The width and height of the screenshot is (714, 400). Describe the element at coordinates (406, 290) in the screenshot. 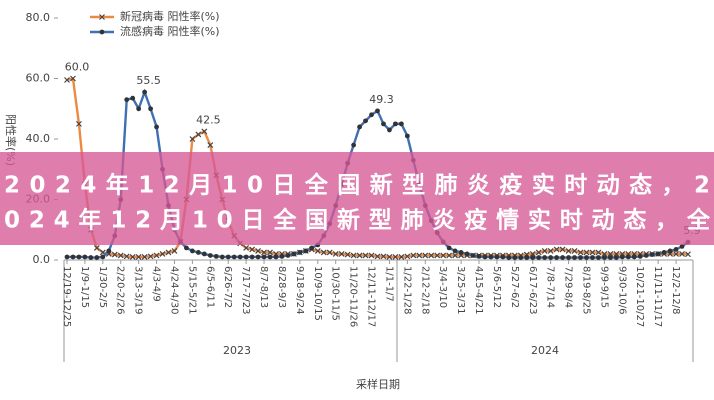

I see `x-tick-label: 1/22-1/28` at that location.